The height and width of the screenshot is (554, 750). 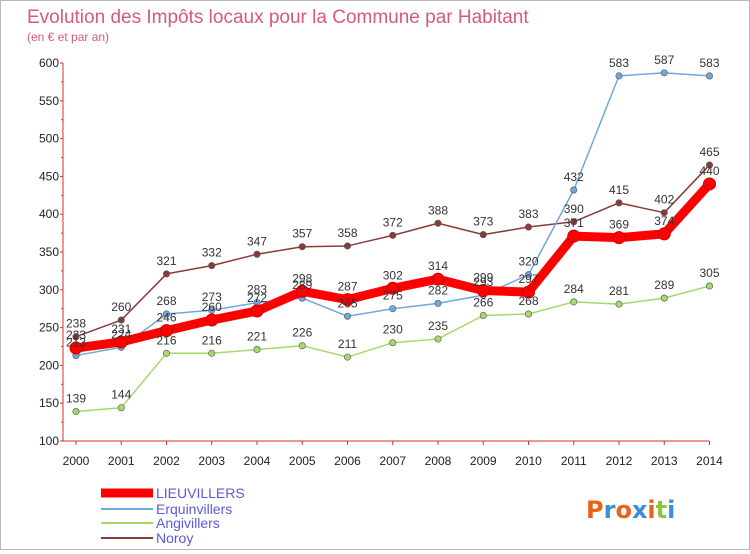 What do you see at coordinates (528, 214) in the screenshot?
I see `data-label: 383` at bounding box center [528, 214].